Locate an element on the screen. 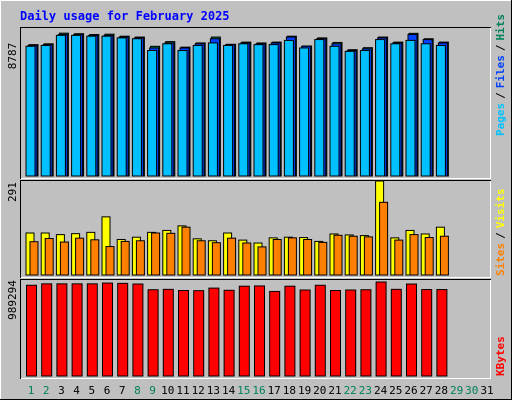  chart-title: Daily usage for February 2025 is located at coordinates (125, 16).